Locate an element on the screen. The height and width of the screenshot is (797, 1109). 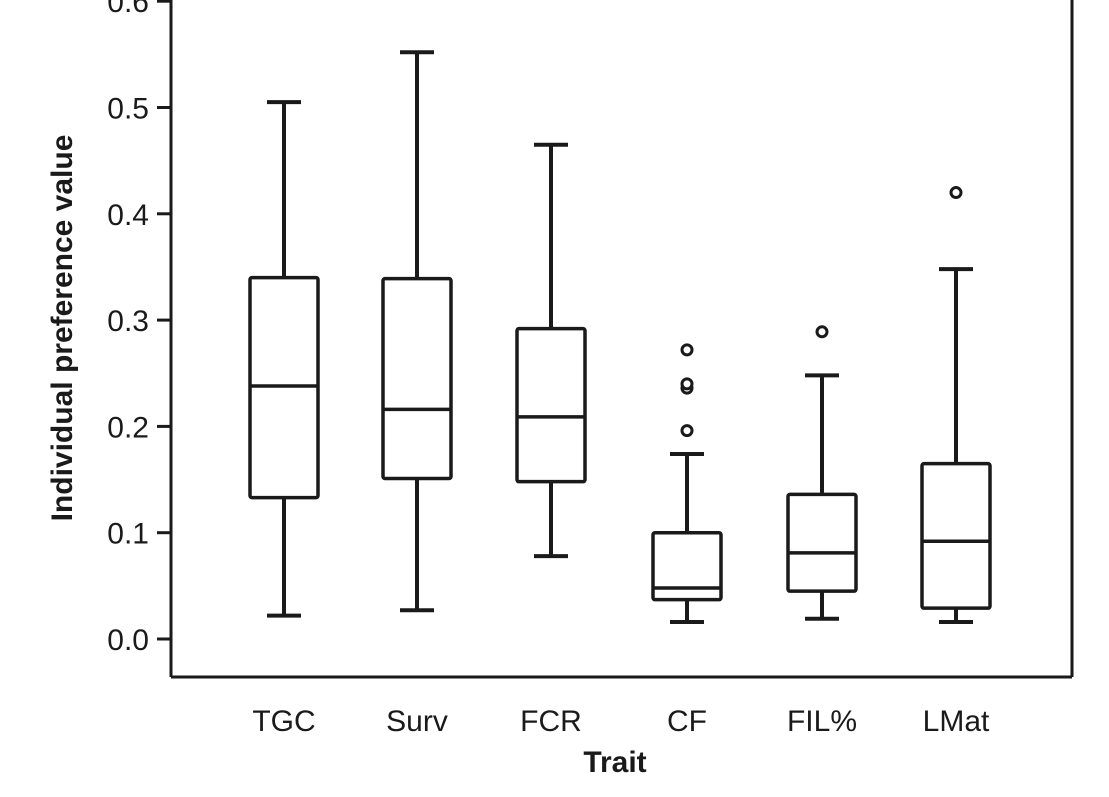
x-tick-label: LMat is located at coordinates (956, 721).